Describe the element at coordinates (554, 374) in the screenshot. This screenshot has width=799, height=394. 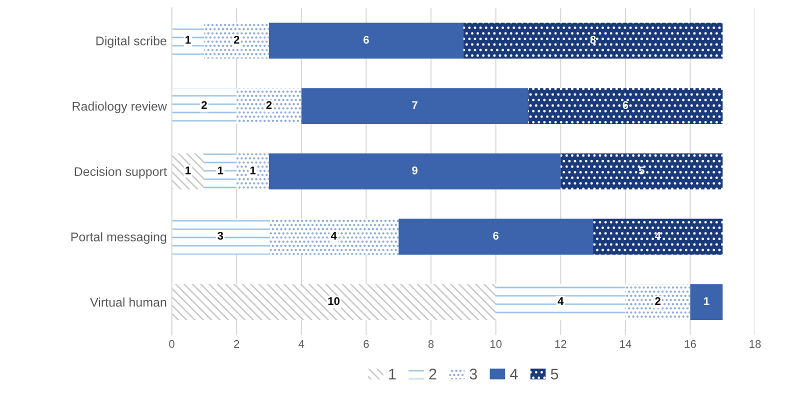
I see `legend-label: 5` at that location.